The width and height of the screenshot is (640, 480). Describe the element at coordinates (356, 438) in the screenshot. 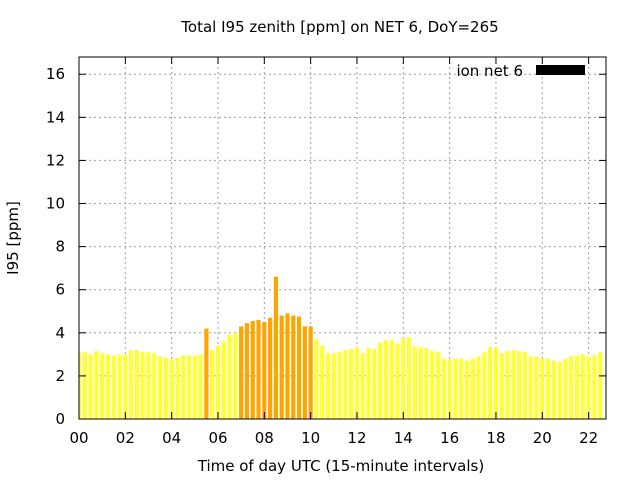

I see `x-tick-label: 12` at that location.